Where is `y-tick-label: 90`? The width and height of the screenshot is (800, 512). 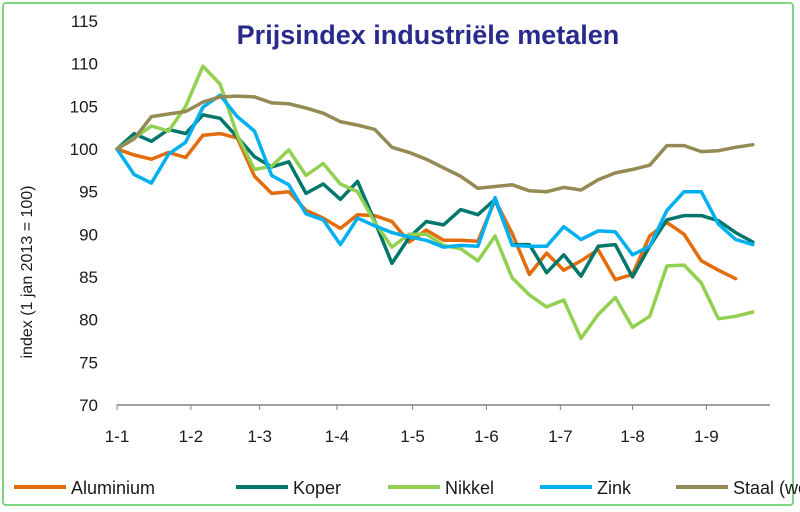
y-tick-label: 90 is located at coordinates (88, 234).